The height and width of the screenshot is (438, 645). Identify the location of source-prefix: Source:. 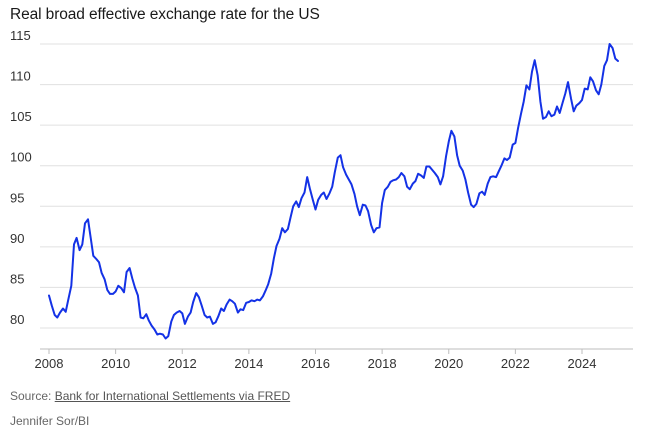
(32, 396).